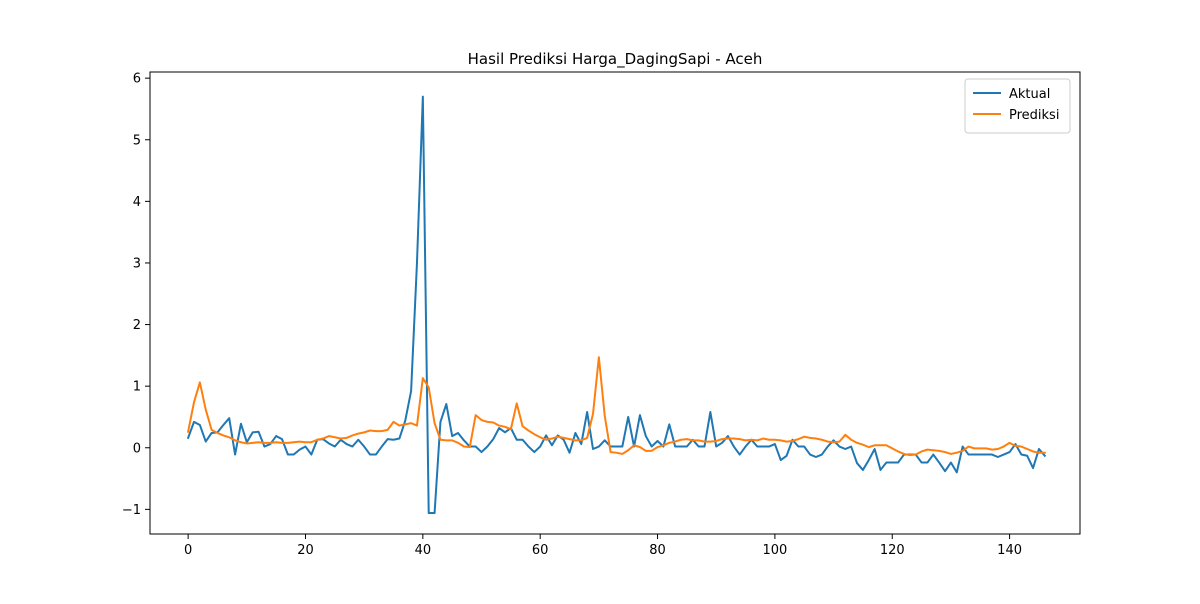  I want to click on x-tick-label: 120, so click(892, 550).